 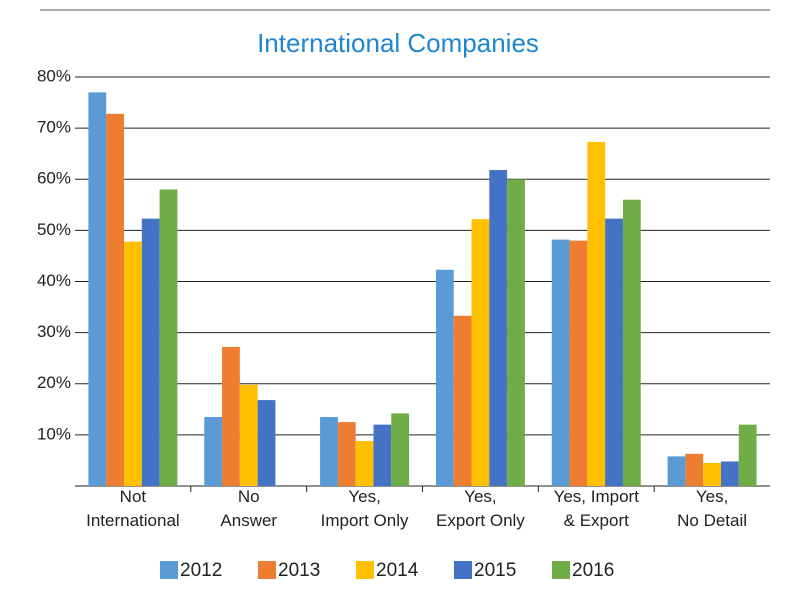 I want to click on y-tick-label: 20%, so click(x=54, y=382).